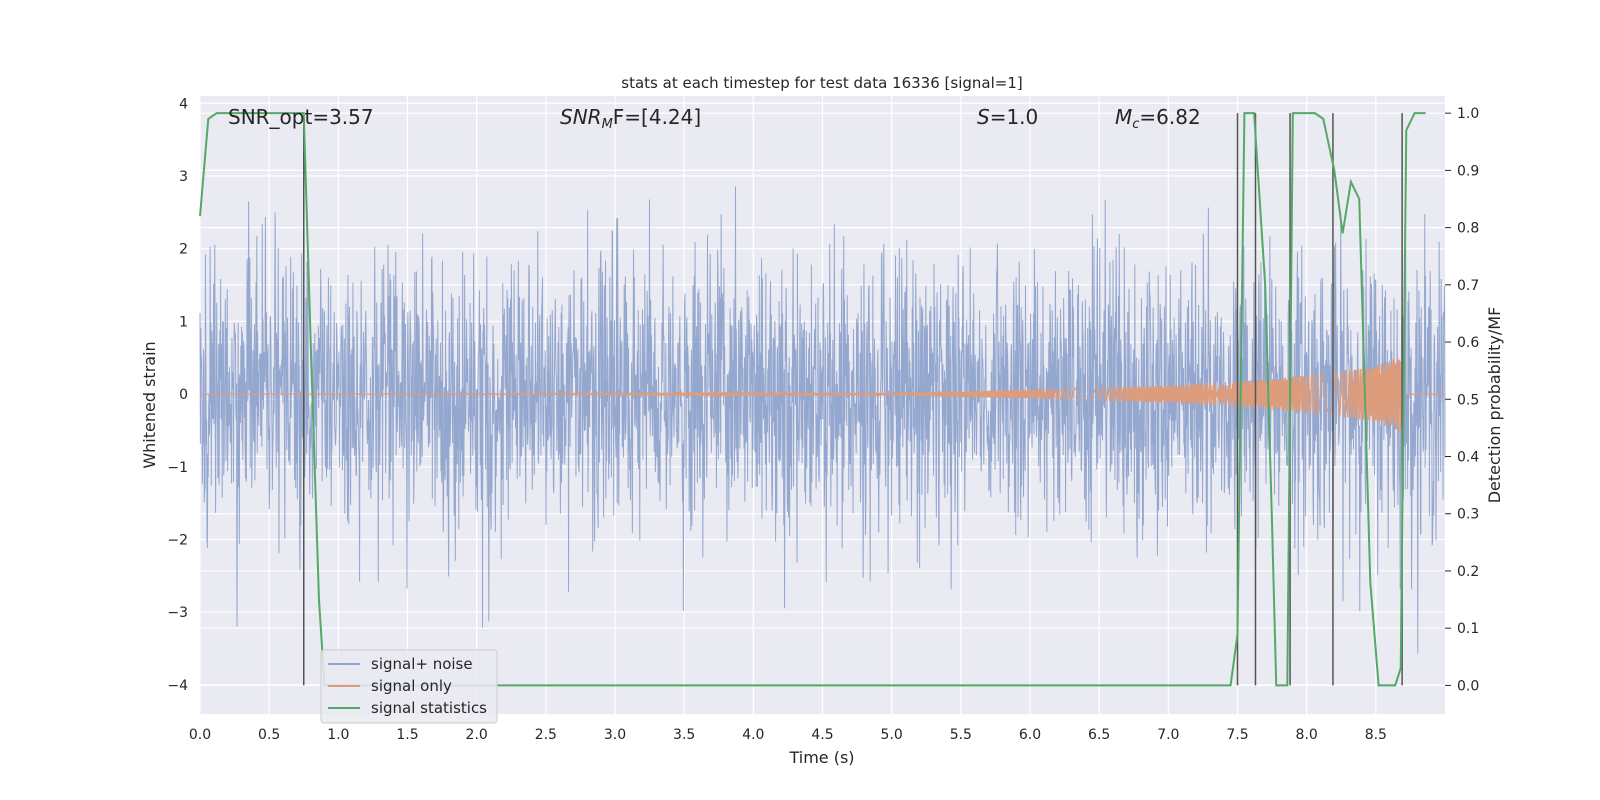  What do you see at coordinates (1468, 686) in the screenshot?
I see `y-right-tick-label: 0.0` at bounding box center [1468, 686].